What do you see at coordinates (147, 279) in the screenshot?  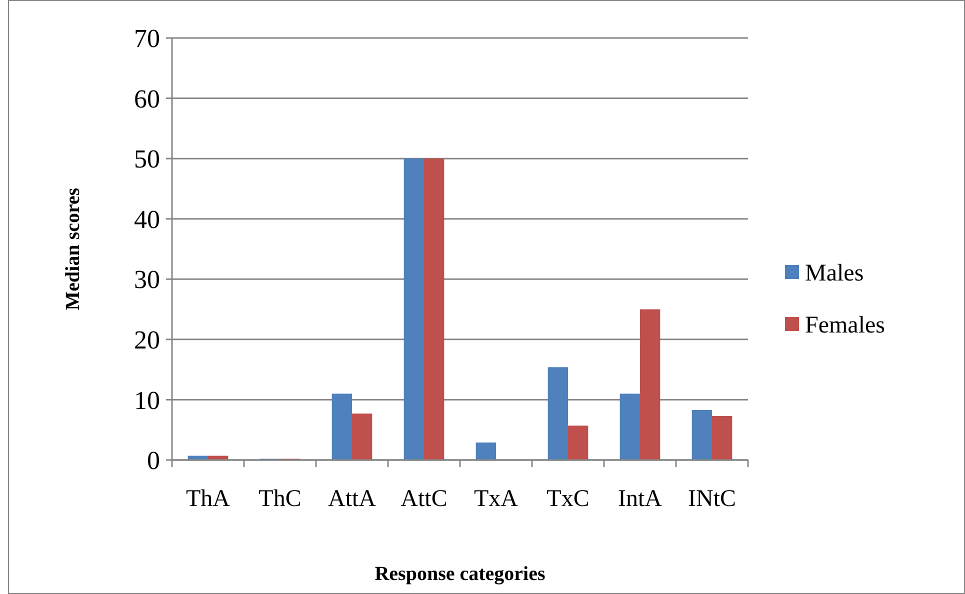 I see `y-tick-label: 30` at bounding box center [147, 279].